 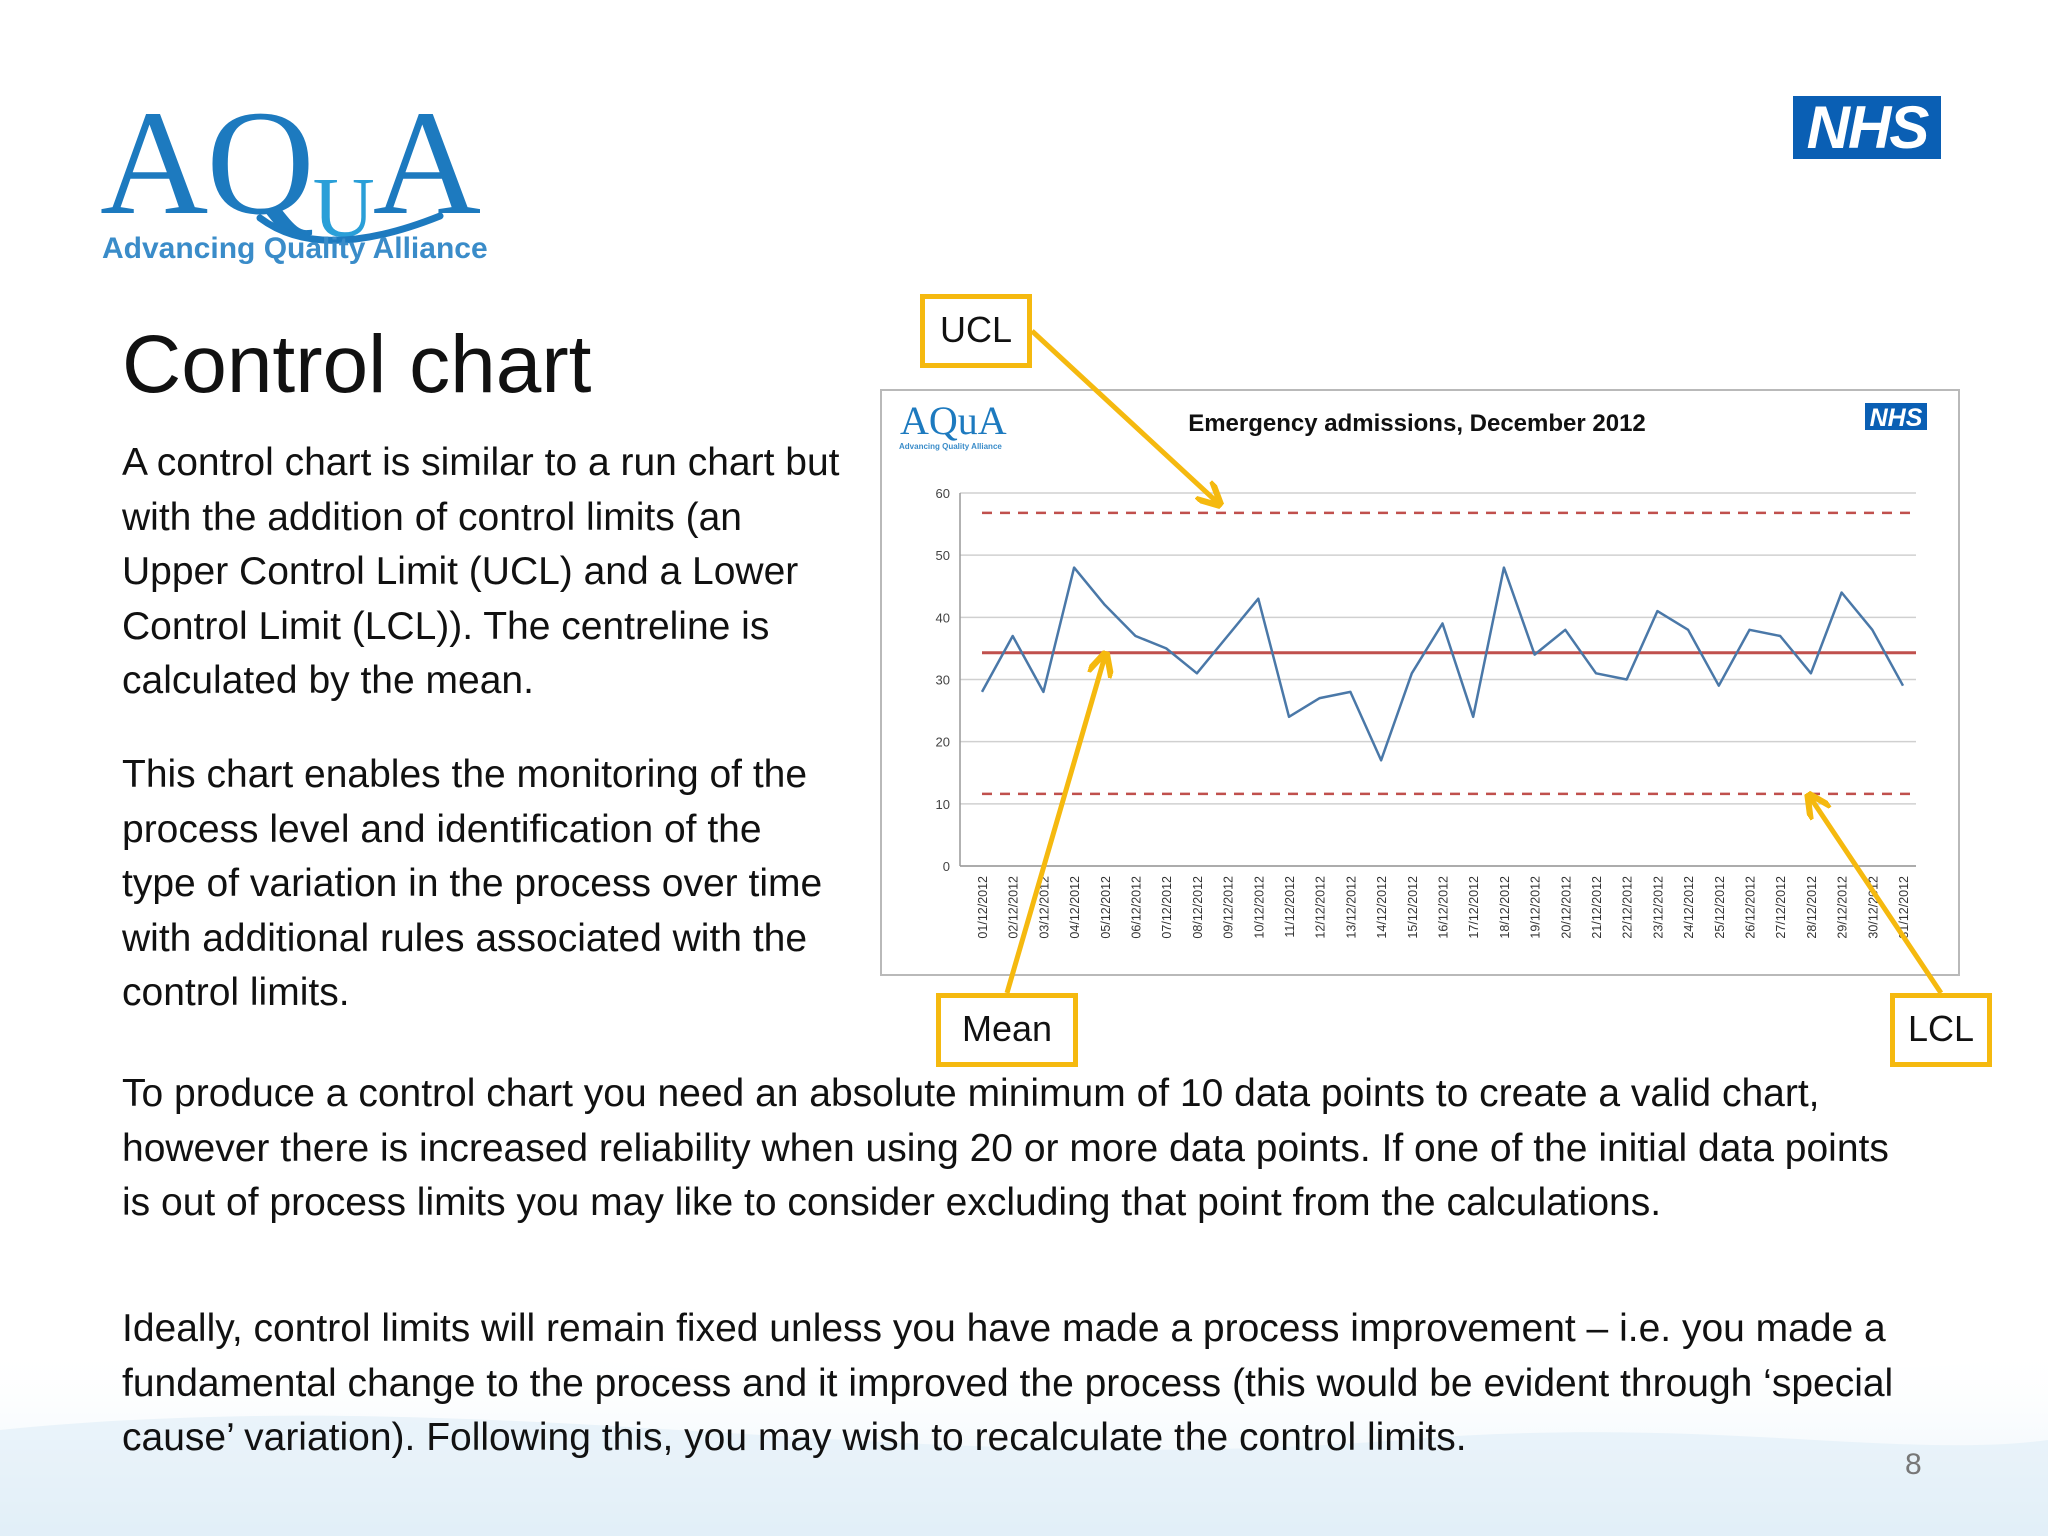 What do you see at coordinates (1229, 907) in the screenshot?
I see `x-tick-label: 09/12/2012` at bounding box center [1229, 907].